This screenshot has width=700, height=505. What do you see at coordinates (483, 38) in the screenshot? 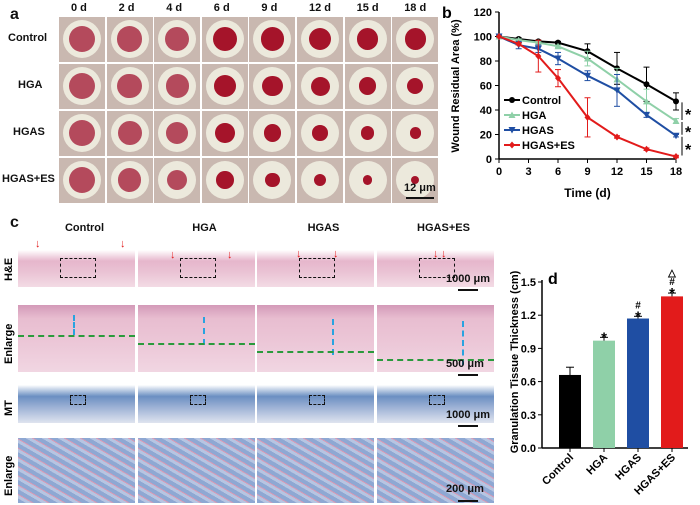
I see `y-tick-label: 100` at bounding box center [483, 38].